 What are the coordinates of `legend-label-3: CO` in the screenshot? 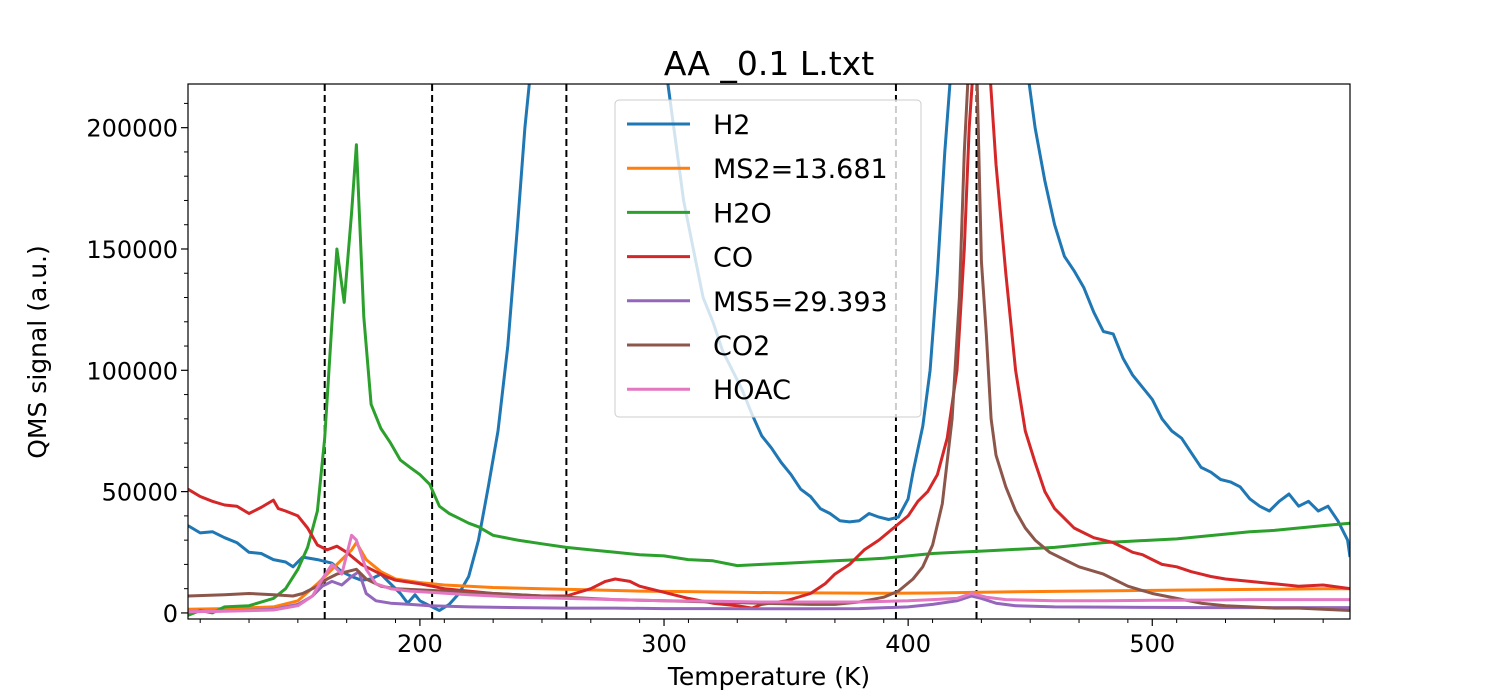 It's located at (733, 258).